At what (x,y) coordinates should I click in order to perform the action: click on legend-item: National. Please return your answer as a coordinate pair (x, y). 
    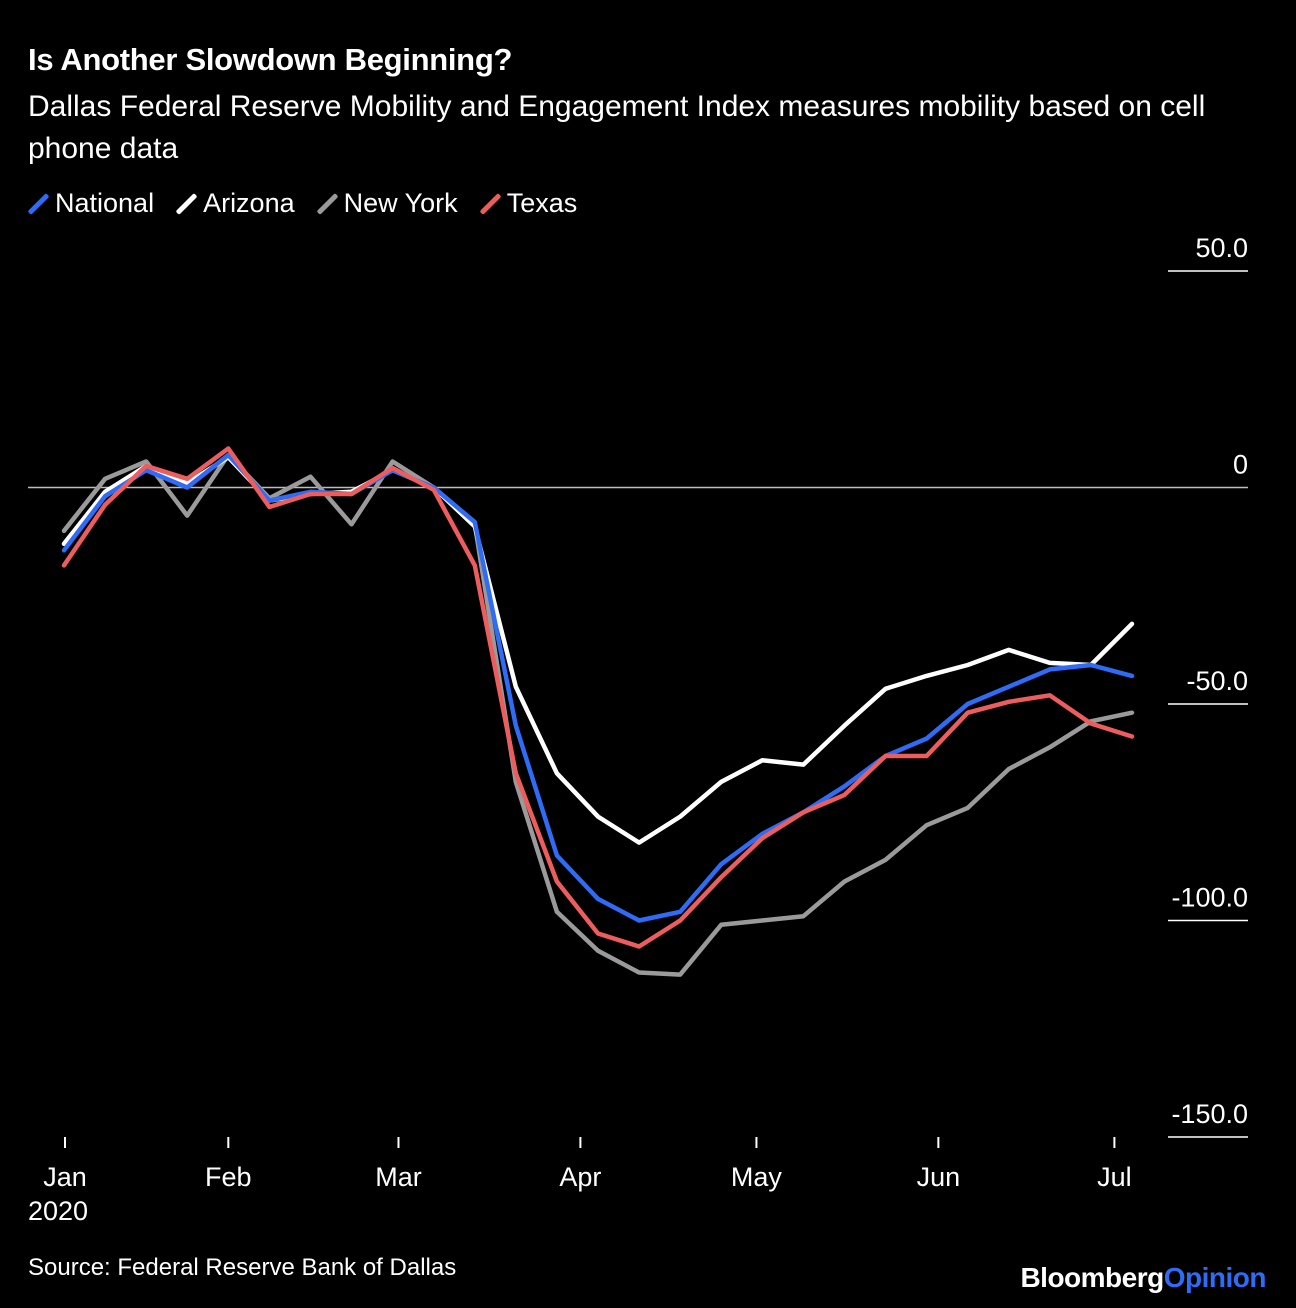
    Looking at the image, I should click on (91, 203).